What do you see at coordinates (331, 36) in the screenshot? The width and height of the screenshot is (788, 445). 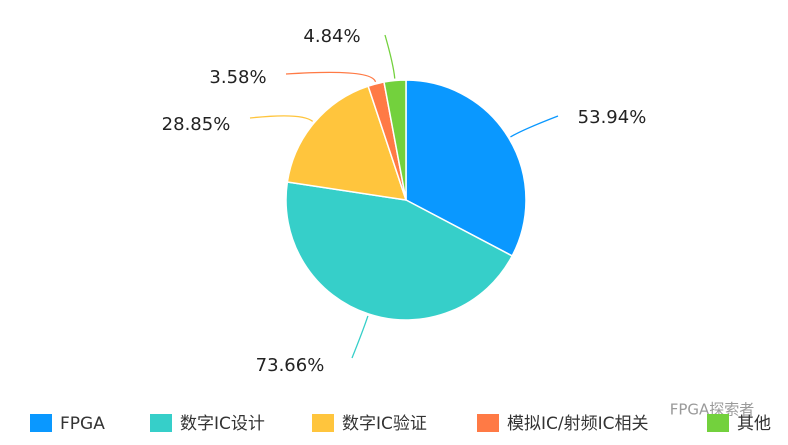 I see `data-label: 4.84%` at bounding box center [331, 36].